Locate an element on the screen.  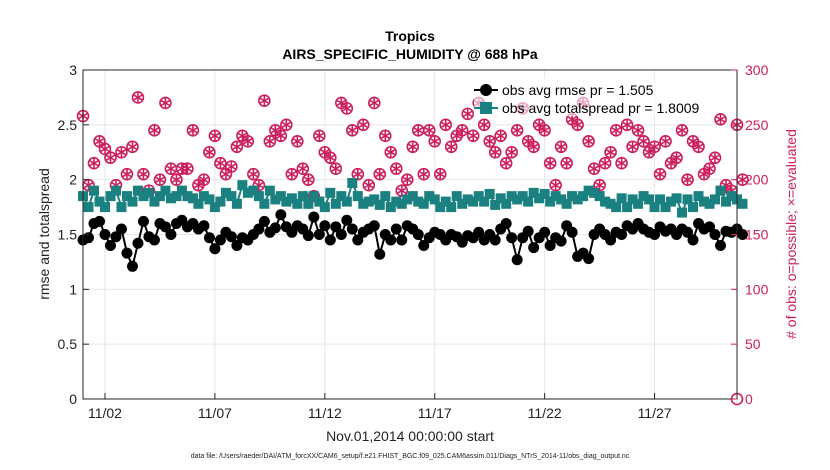
legend-box is located at coordinates (594, 97).